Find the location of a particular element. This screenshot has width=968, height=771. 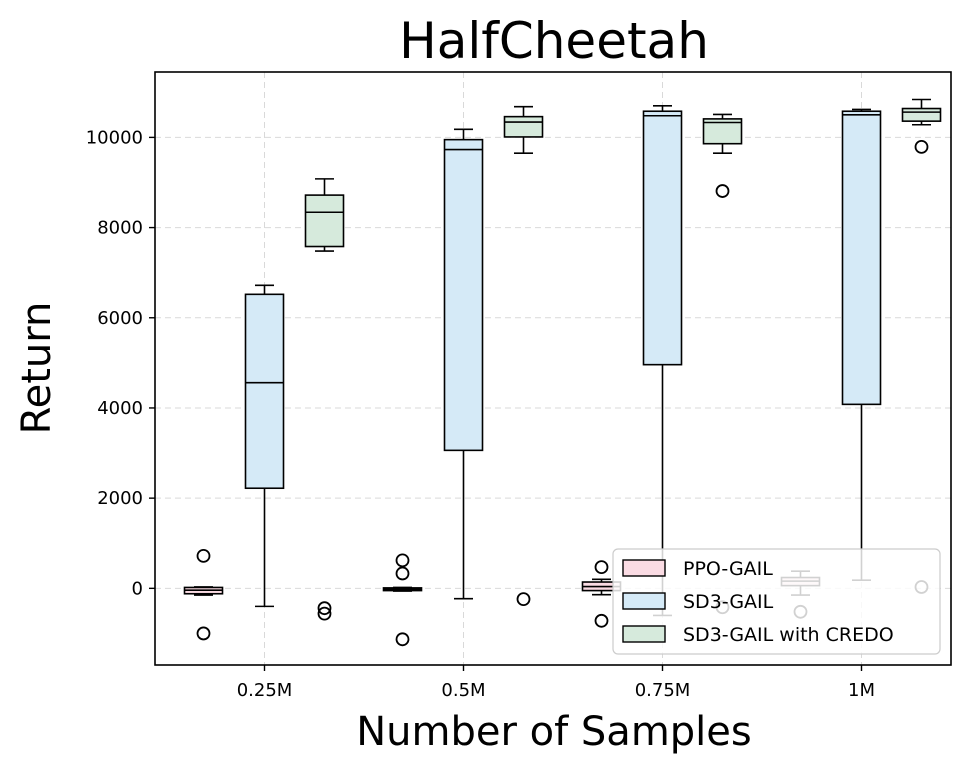

y-tick-label: 10000 is located at coordinates (114, 137).